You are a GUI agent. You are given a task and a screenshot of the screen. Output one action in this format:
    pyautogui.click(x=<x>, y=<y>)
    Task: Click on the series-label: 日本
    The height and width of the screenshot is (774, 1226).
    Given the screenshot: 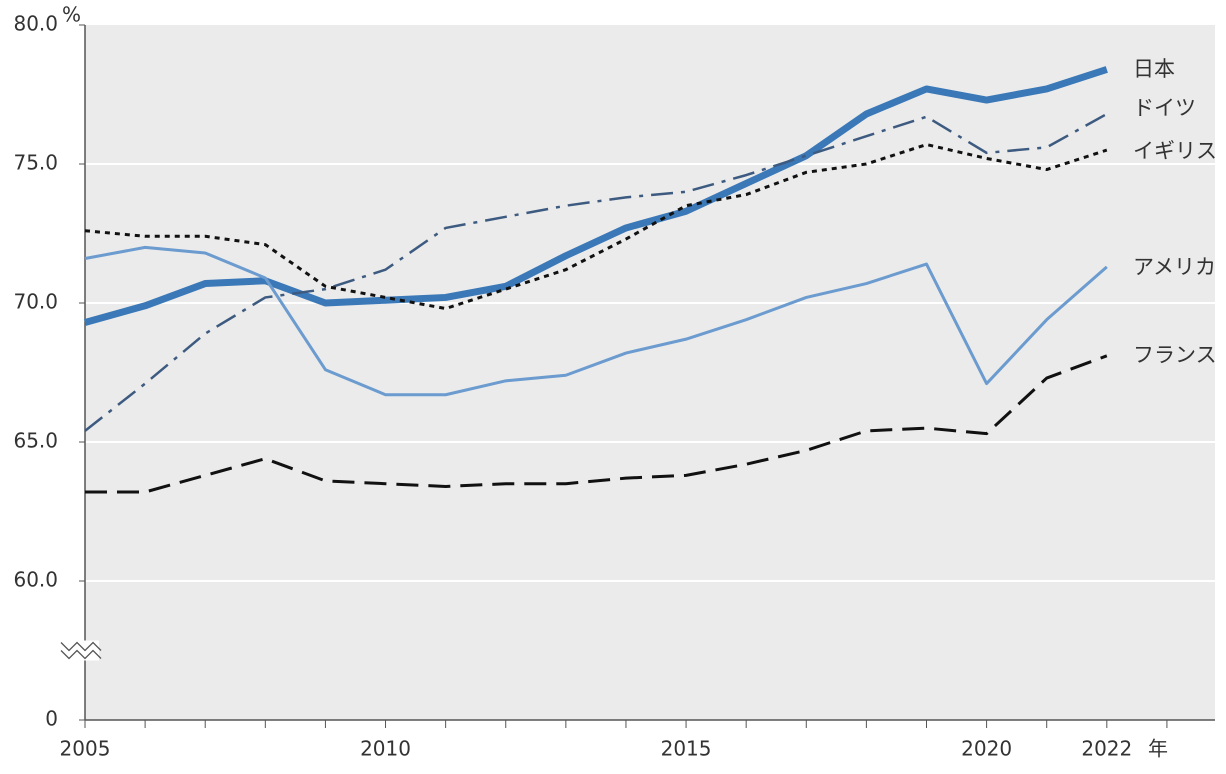 What is the action you would take?
    pyautogui.click(x=1154, y=69)
    